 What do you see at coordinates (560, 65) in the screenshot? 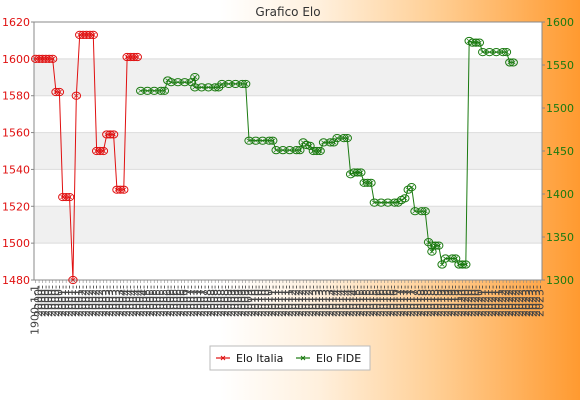
I see `y-right-tick-label: 1550` at bounding box center [560, 65].